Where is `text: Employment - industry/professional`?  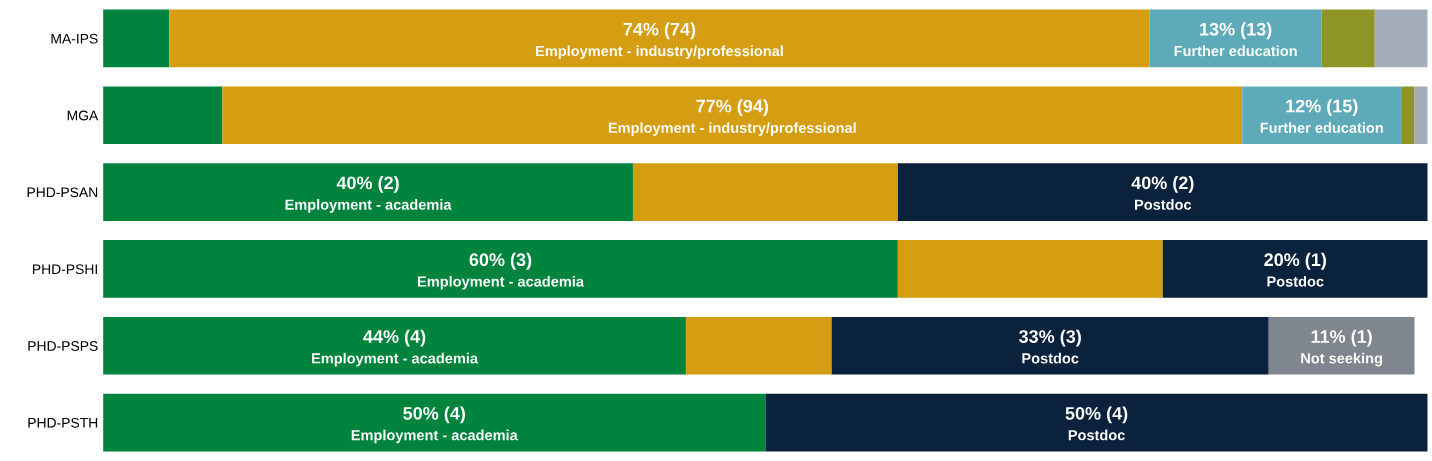
text: Employment - industry/professional is located at coordinates (659, 52).